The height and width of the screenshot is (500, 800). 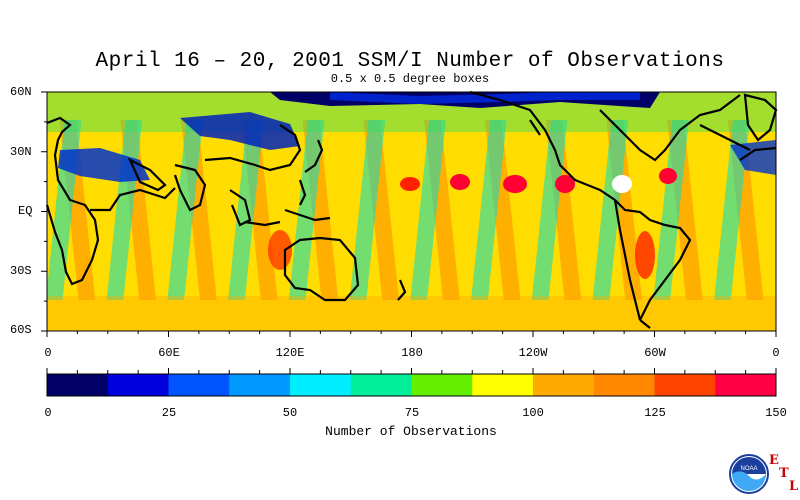 What do you see at coordinates (794, 486) in the screenshot?
I see `etl-letter-l: L` at bounding box center [794, 486].